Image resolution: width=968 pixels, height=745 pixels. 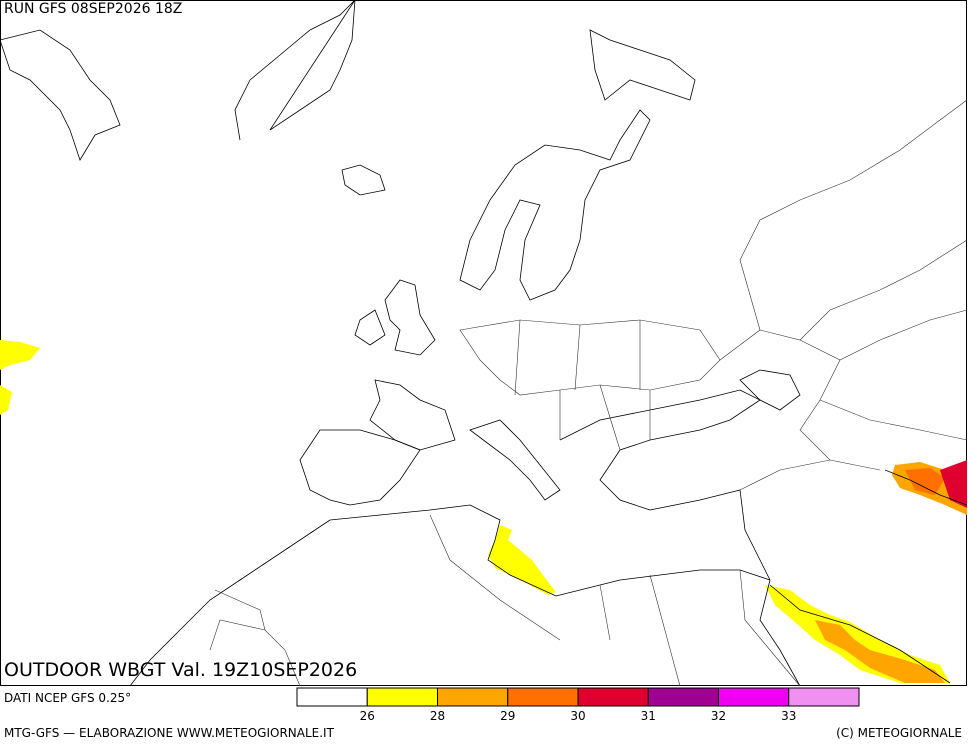 I want to click on copyright-label: (C) METEOGIORNALE, so click(x=899, y=733).